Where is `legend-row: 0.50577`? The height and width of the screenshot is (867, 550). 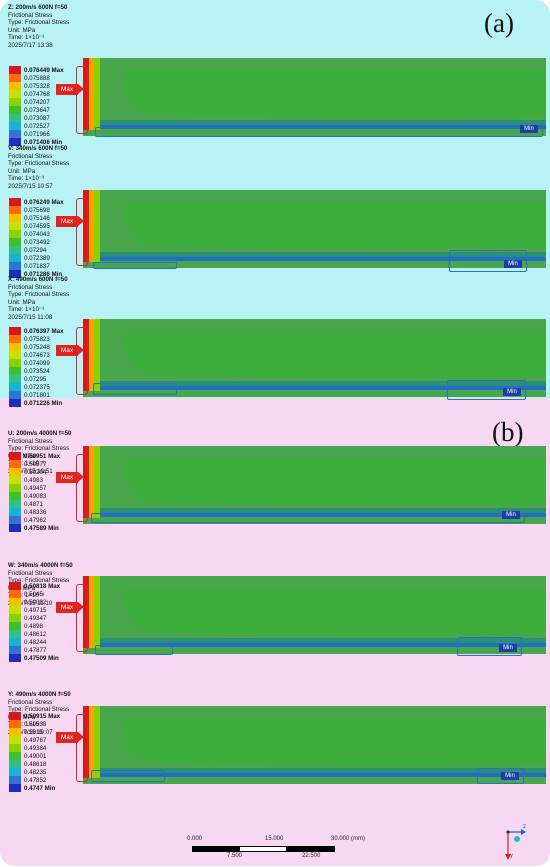
legend-row: 0.50577 is located at coordinates (44, 464).